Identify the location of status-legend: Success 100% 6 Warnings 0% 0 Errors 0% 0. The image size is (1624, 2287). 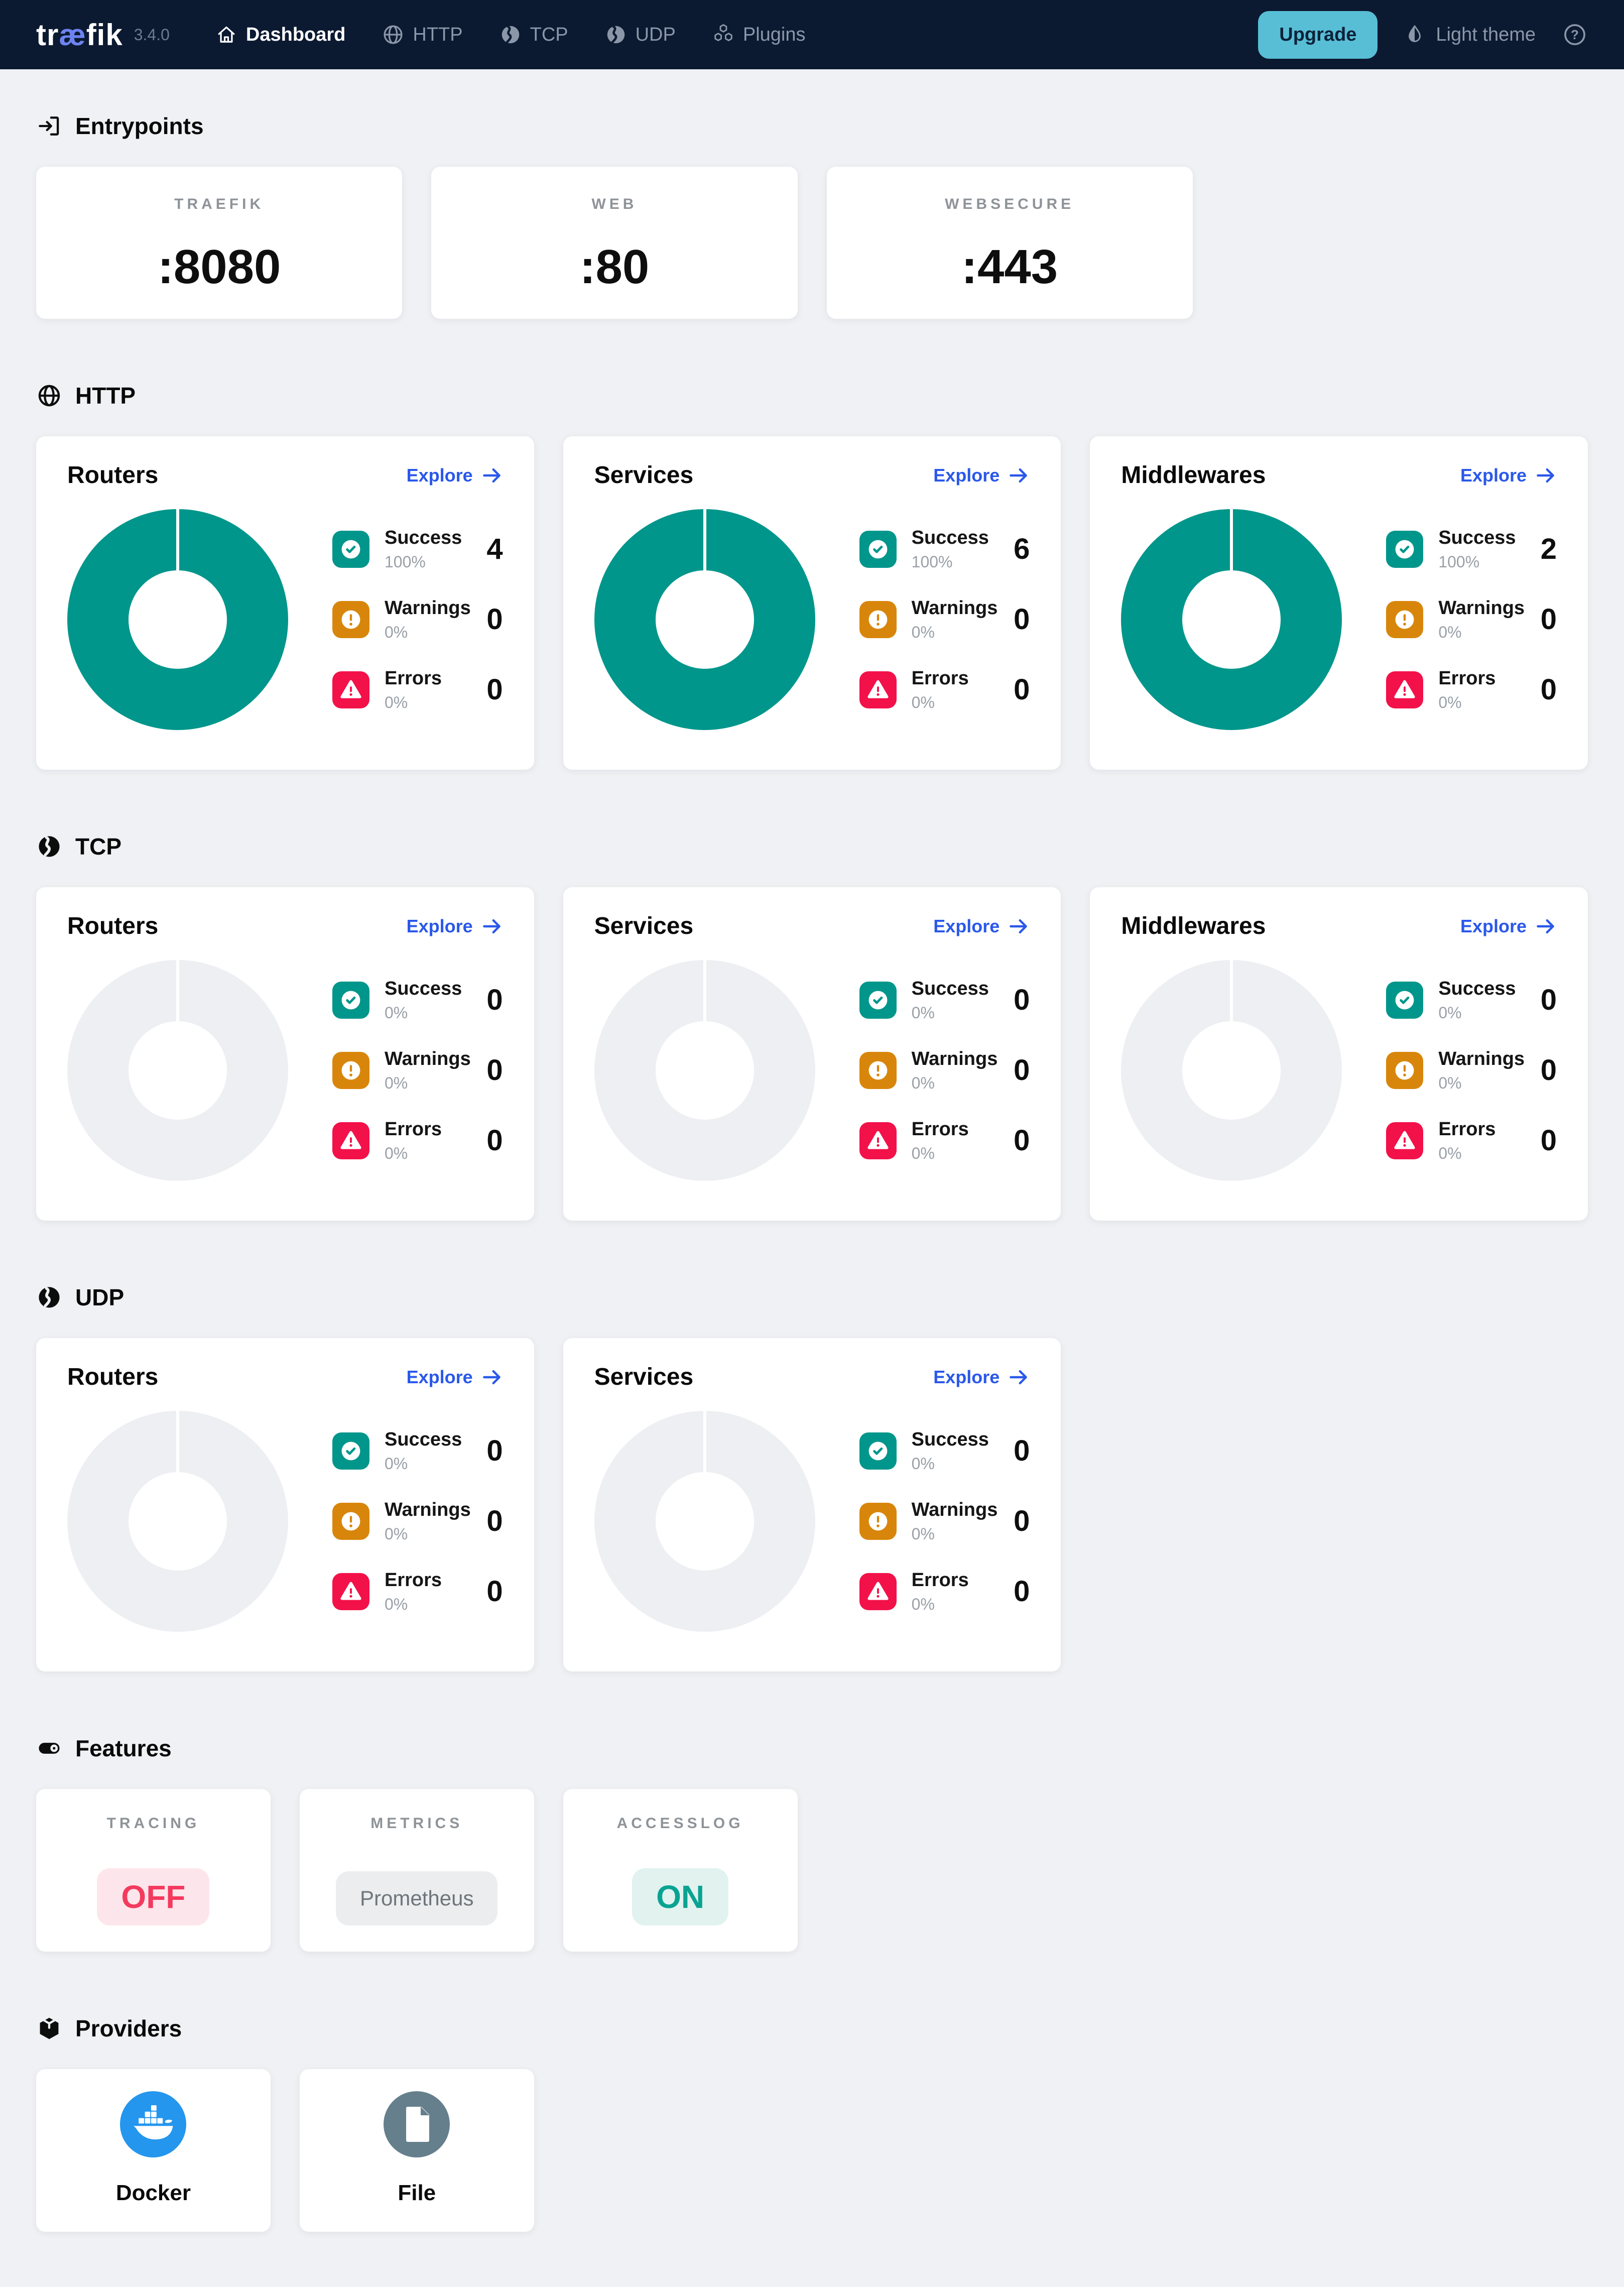
(944, 619).